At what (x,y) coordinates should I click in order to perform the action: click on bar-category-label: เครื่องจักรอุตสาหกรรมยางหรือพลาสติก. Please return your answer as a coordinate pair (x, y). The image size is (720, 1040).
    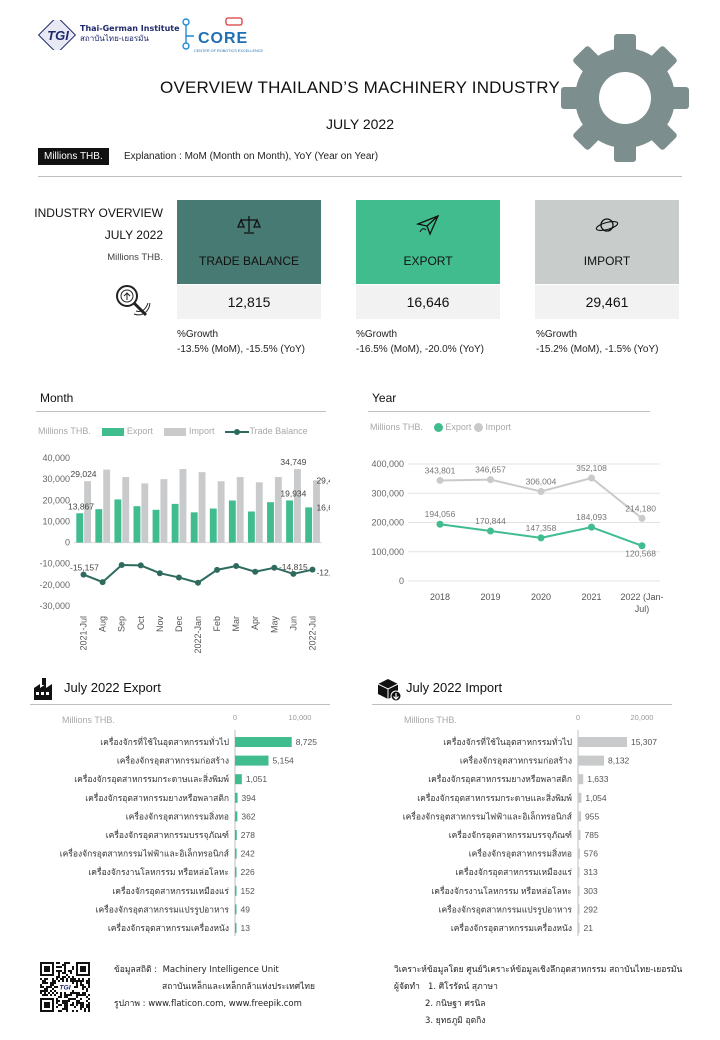
    Looking at the image, I should click on (500, 779).